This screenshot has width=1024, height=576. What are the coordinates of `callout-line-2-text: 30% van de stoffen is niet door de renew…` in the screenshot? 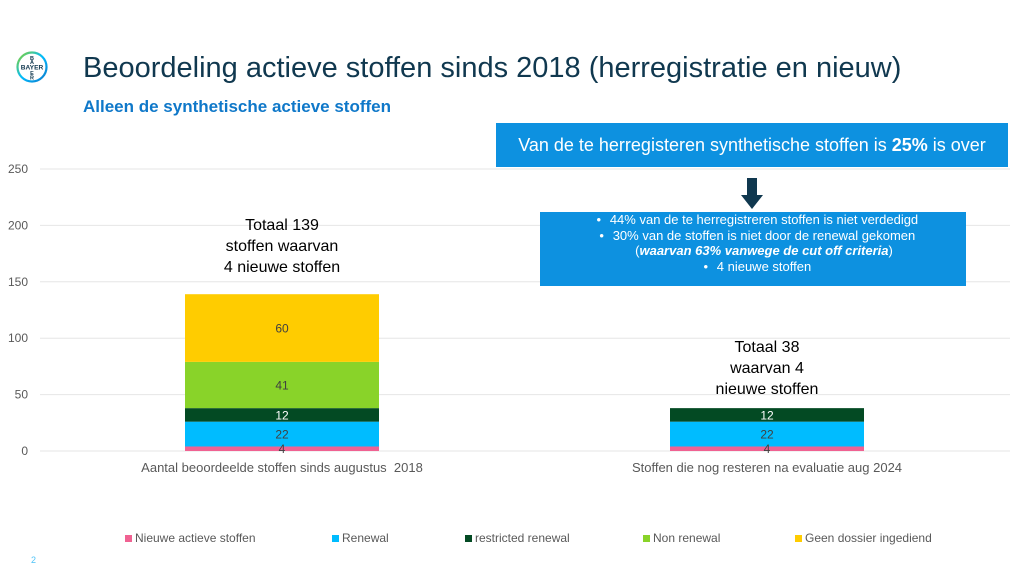 It's located at (764, 235).